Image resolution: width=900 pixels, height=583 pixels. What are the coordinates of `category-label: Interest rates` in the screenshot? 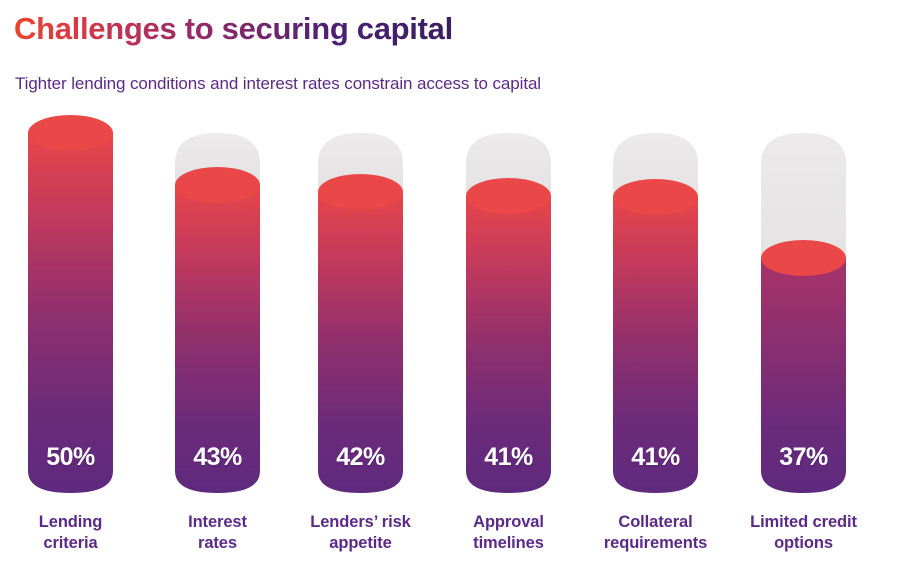 It's located at (217, 533).